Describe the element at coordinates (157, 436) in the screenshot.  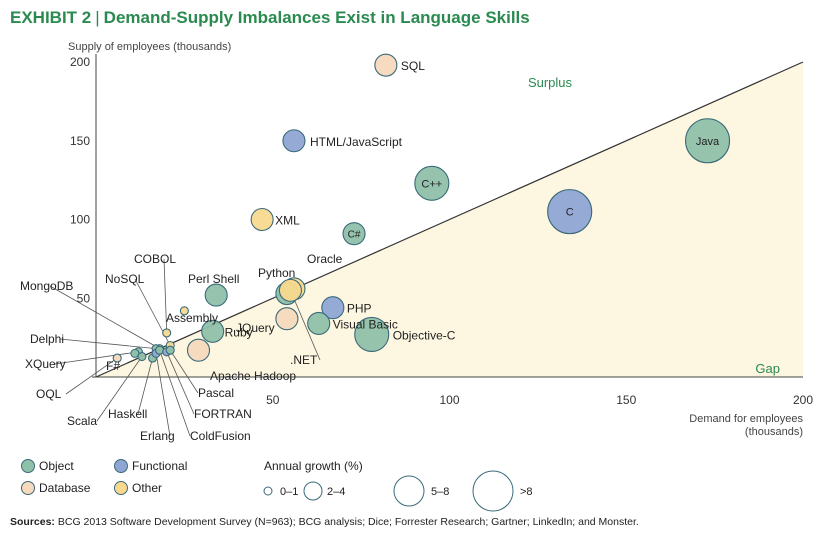
I see `point-label: Erlang` at that location.